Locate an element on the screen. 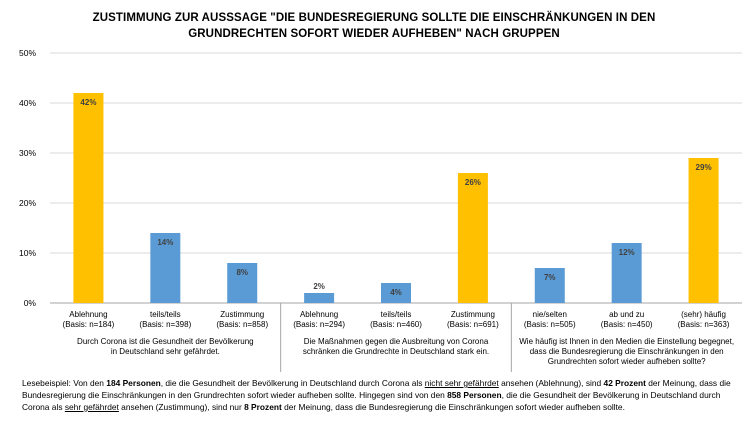 Image resolution: width=748 pixels, height=421 pixels. x-tick-label: (Basis: n=184) is located at coordinates (89, 324).